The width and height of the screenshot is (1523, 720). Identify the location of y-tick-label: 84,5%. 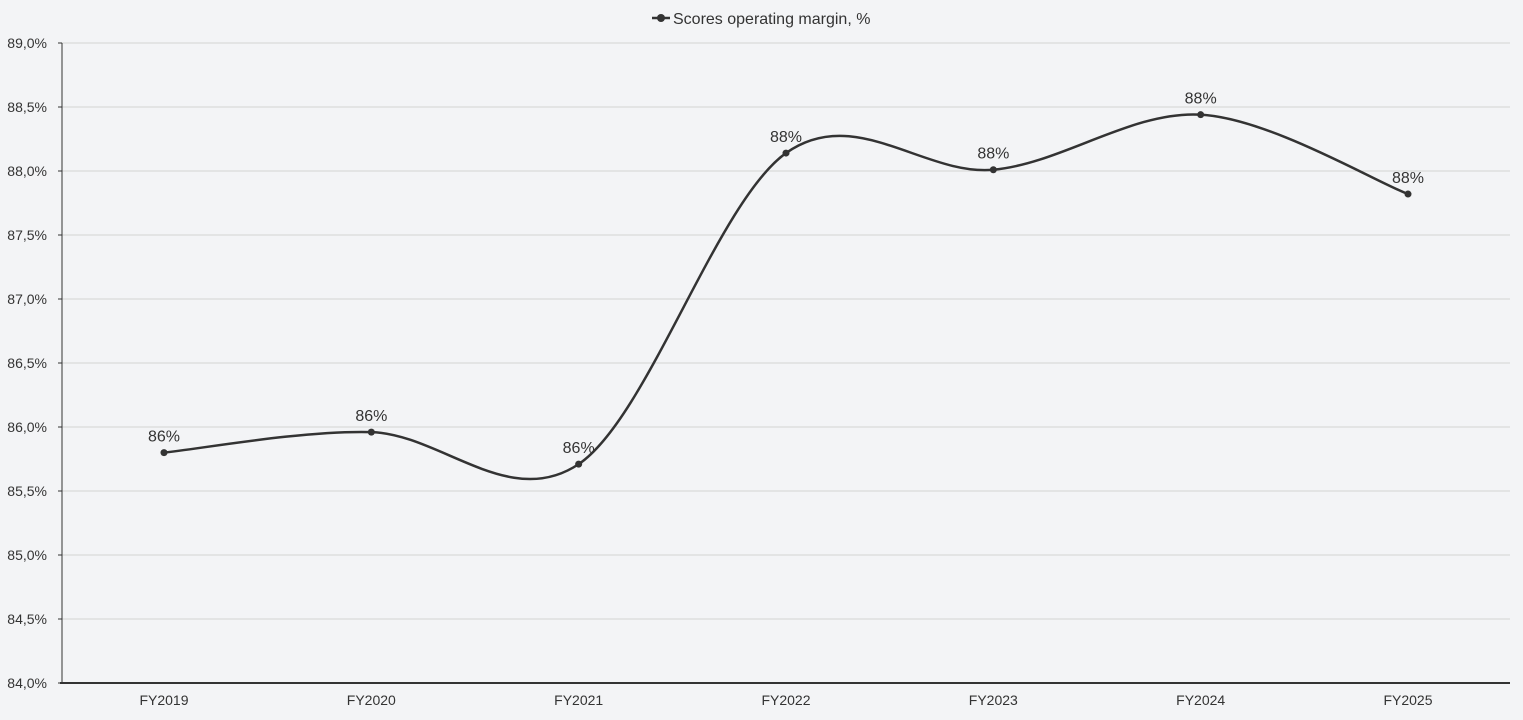
(27, 619).